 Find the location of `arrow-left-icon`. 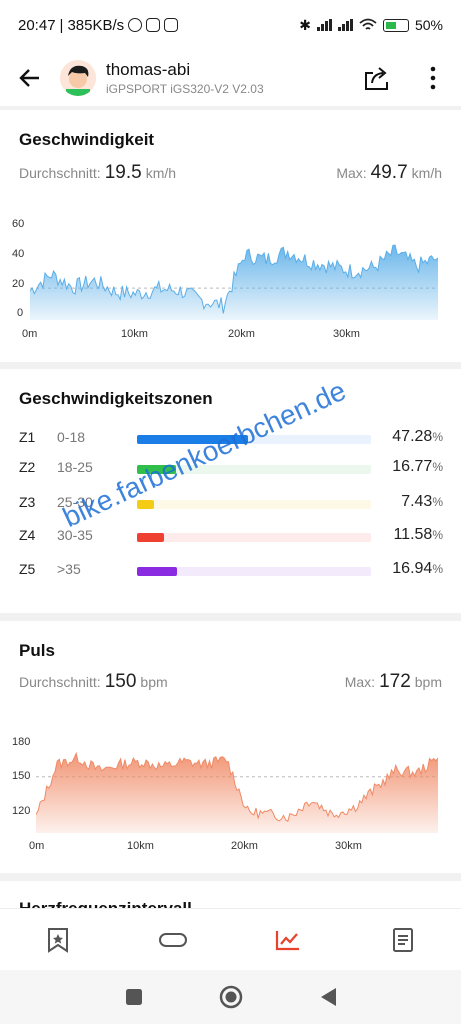

arrow-left-icon is located at coordinates (29, 78).